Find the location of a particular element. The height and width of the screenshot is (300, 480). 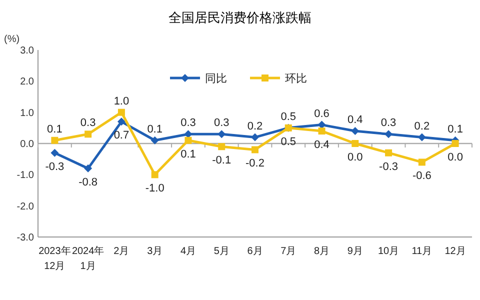

x-tick-label: 3月 is located at coordinates (155, 251).